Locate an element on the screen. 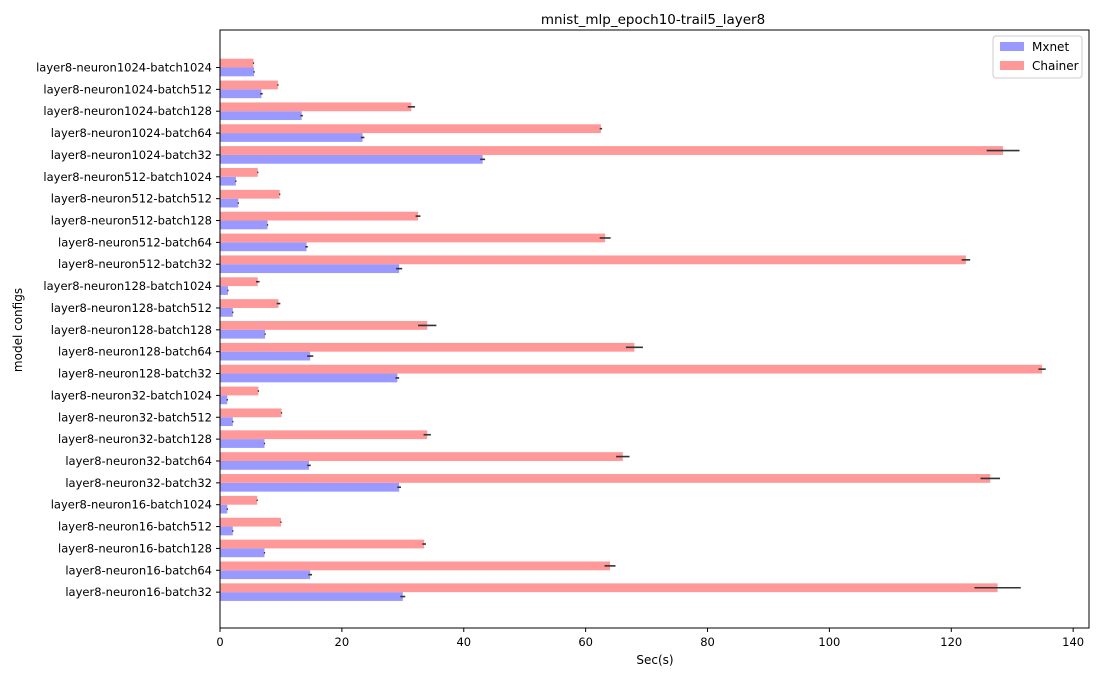  y-tick-label: layer8-neuron16-batch128 is located at coordinates (135, 548).